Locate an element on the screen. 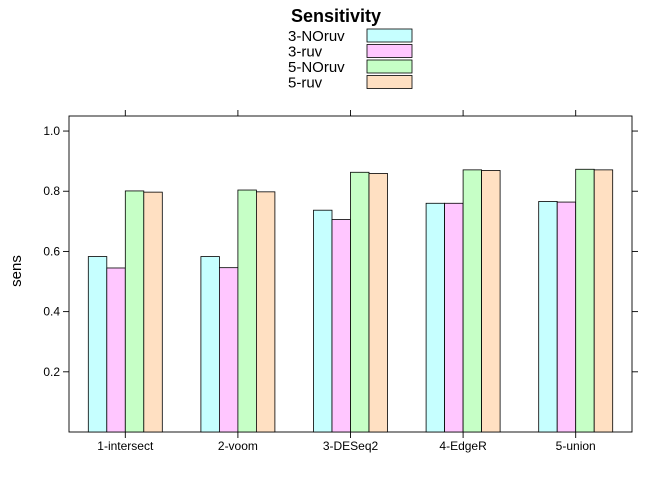 The width and height of the screenshot is (672, 480). bar-5-ruv-1-intersect is located at coordinates (153, 312).